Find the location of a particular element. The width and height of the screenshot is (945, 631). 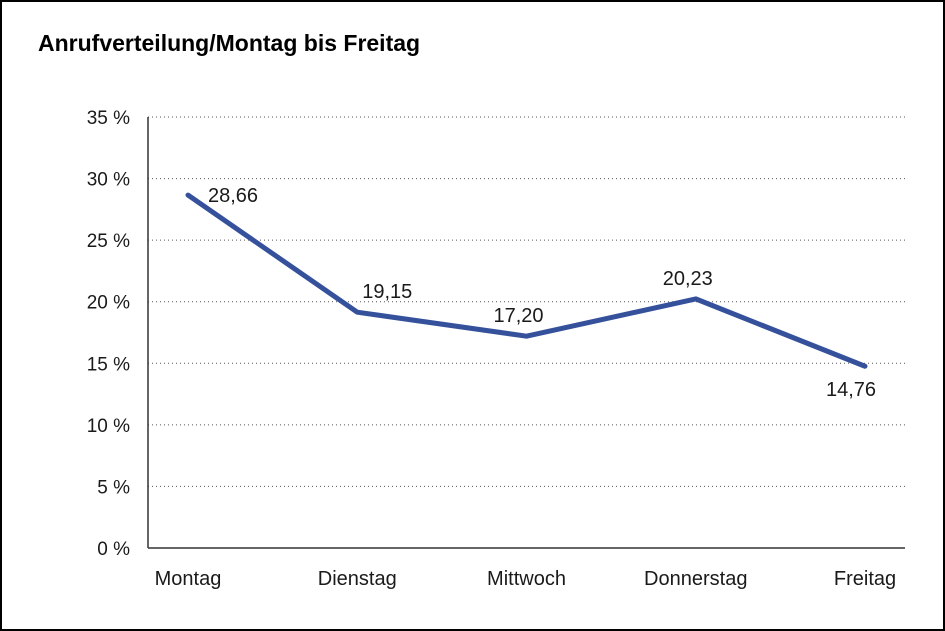

x-category-label: Dienstag is located at coordinates (357, 579).